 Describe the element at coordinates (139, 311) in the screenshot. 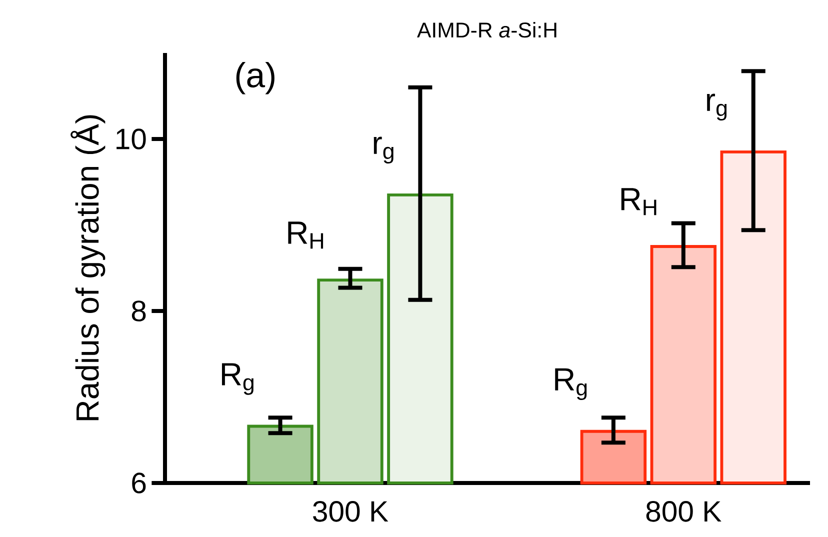

I see `y-tick-label: 8` at that location.